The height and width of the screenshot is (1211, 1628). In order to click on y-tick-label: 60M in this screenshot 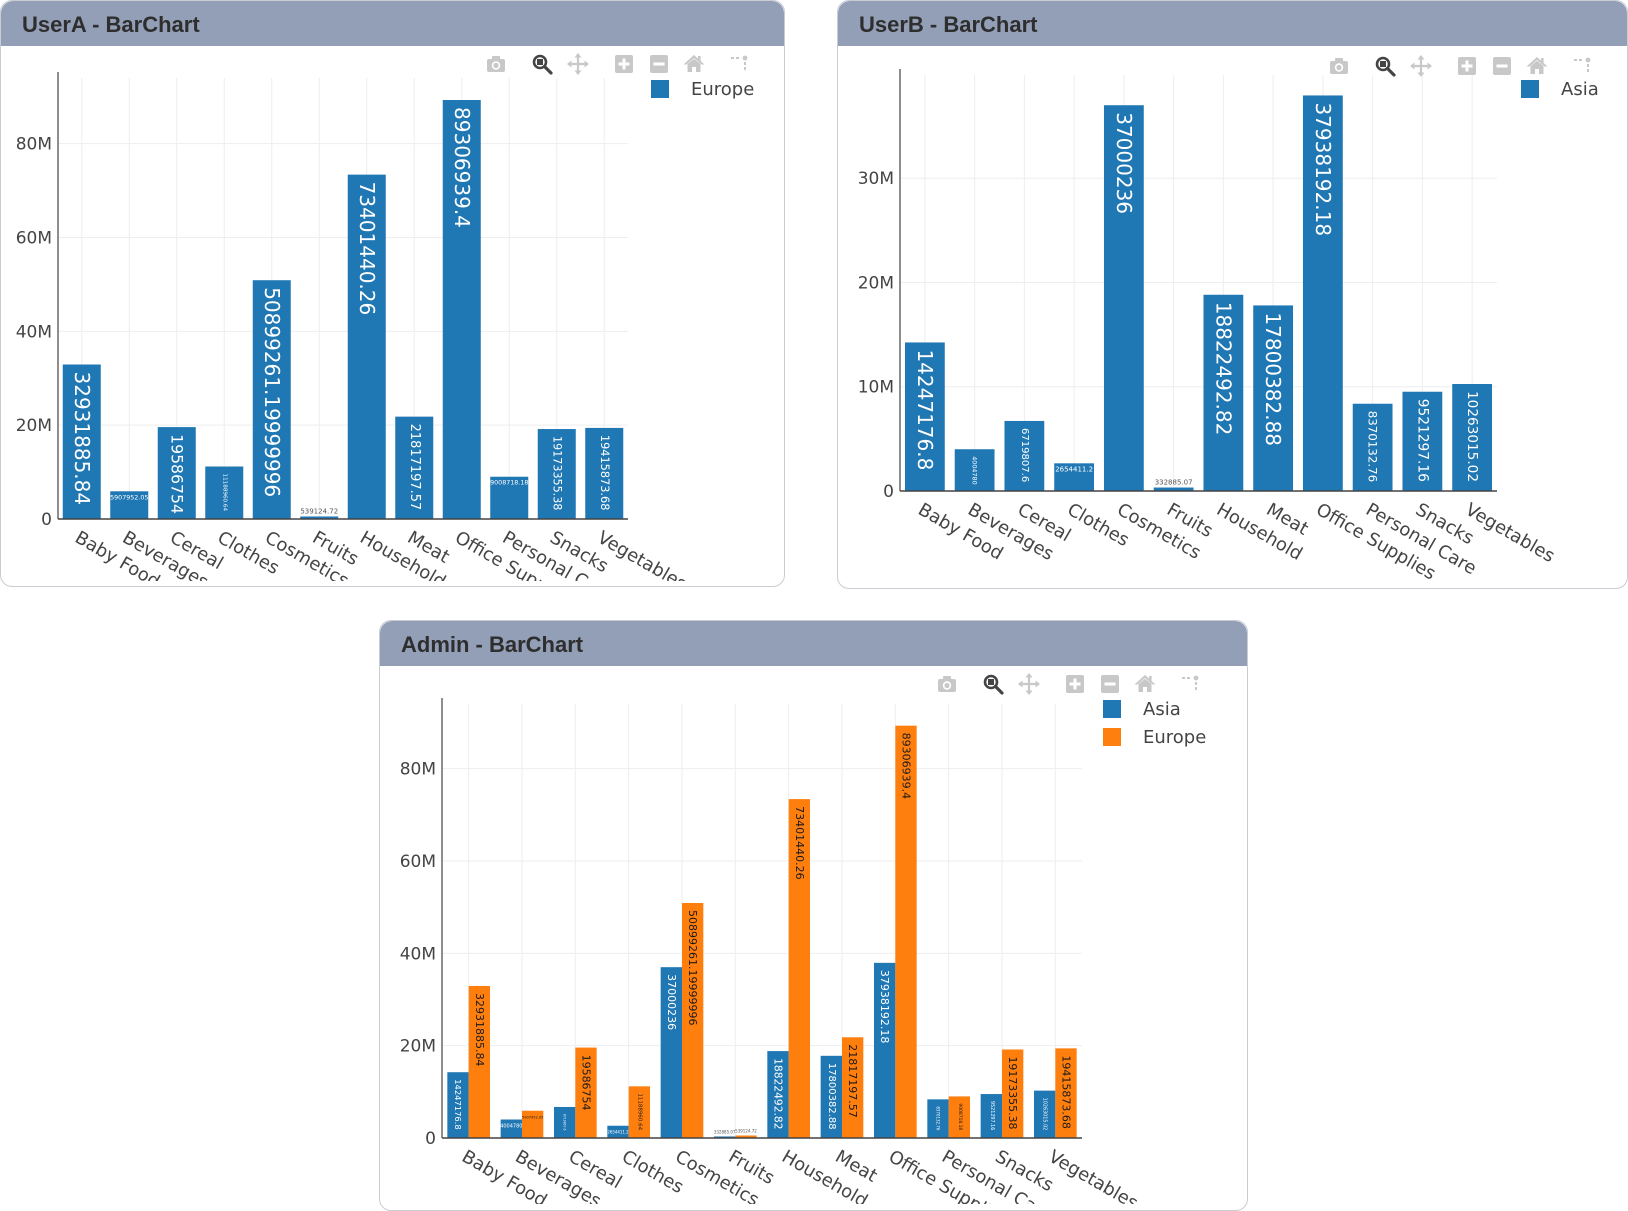, I will do `click(34, 239)`.